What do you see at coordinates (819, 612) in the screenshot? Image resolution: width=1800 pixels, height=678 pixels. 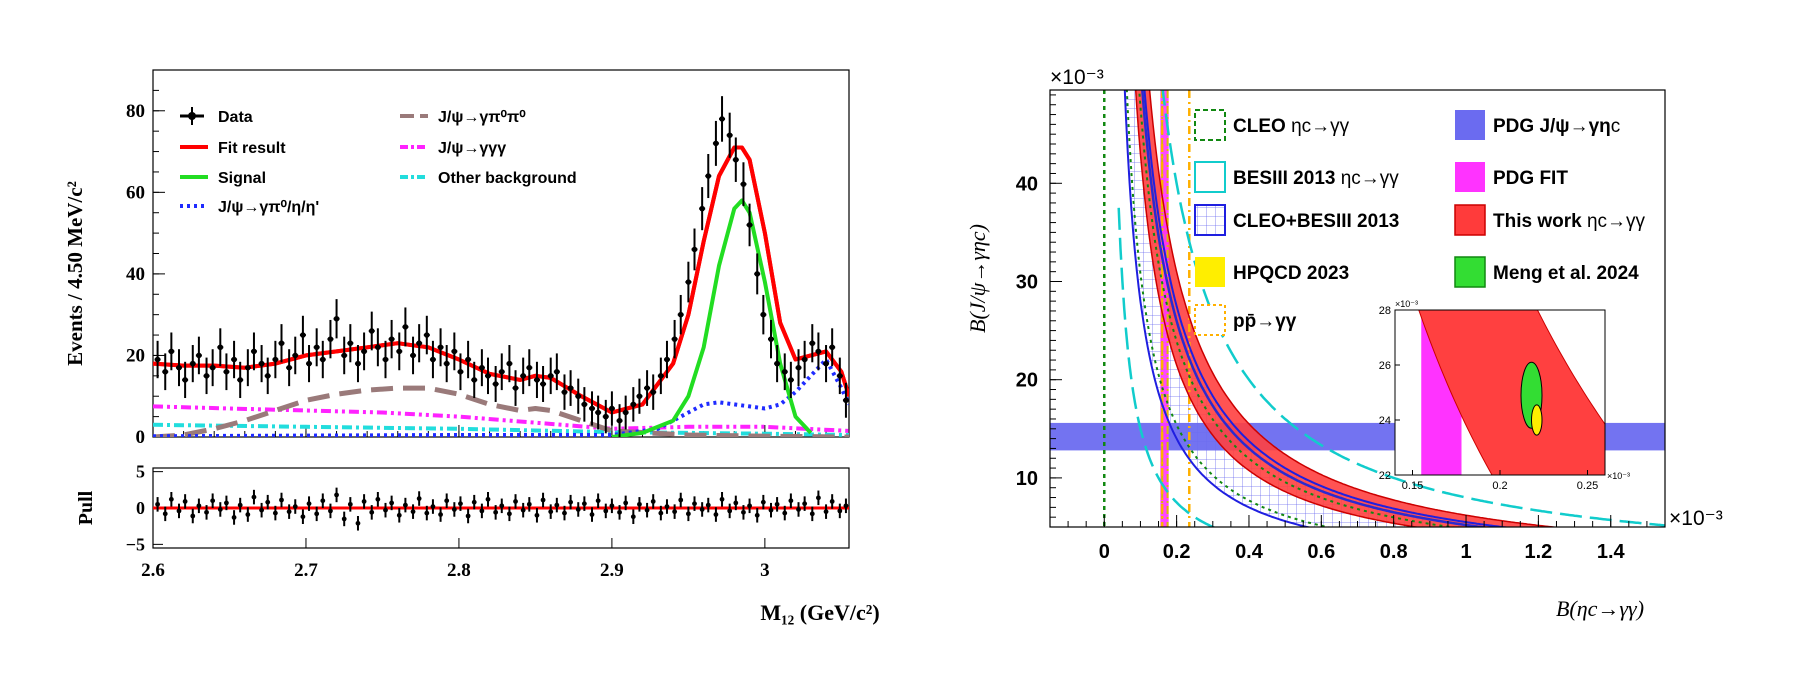 I see `x-axis-label: M₁₂ (GeV/c²)` at bounding box center [819, 612].